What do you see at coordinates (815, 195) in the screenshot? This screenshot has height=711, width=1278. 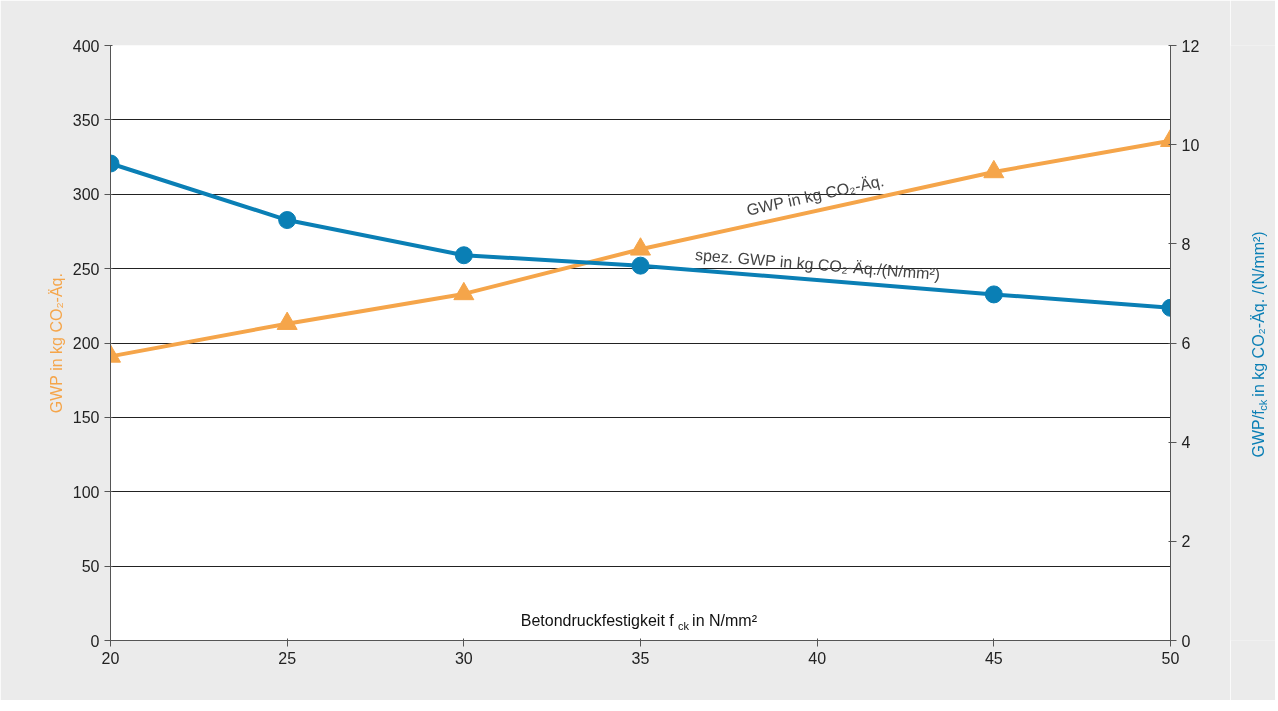 I see `text: GWP in kg CO₂-Äq.` at bounding box center [815, 195].